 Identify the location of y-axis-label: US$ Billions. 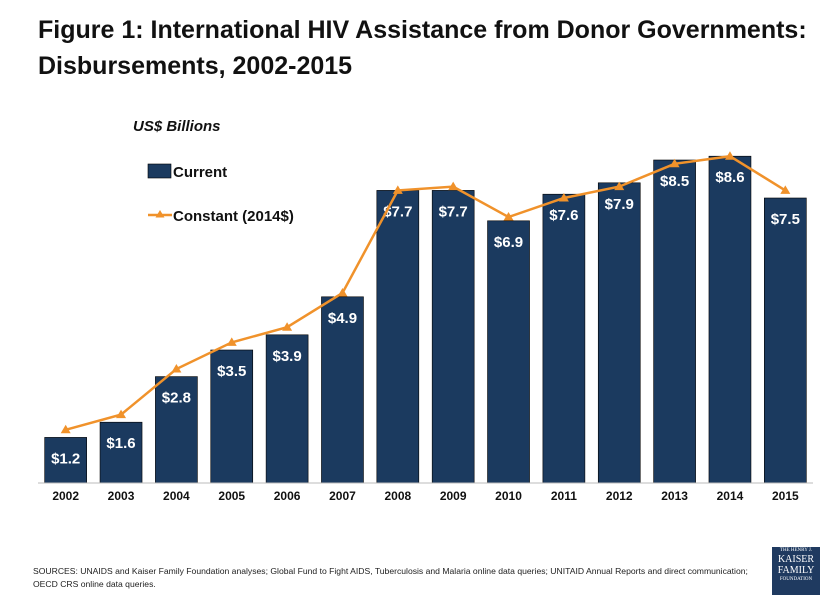
(177, 126).